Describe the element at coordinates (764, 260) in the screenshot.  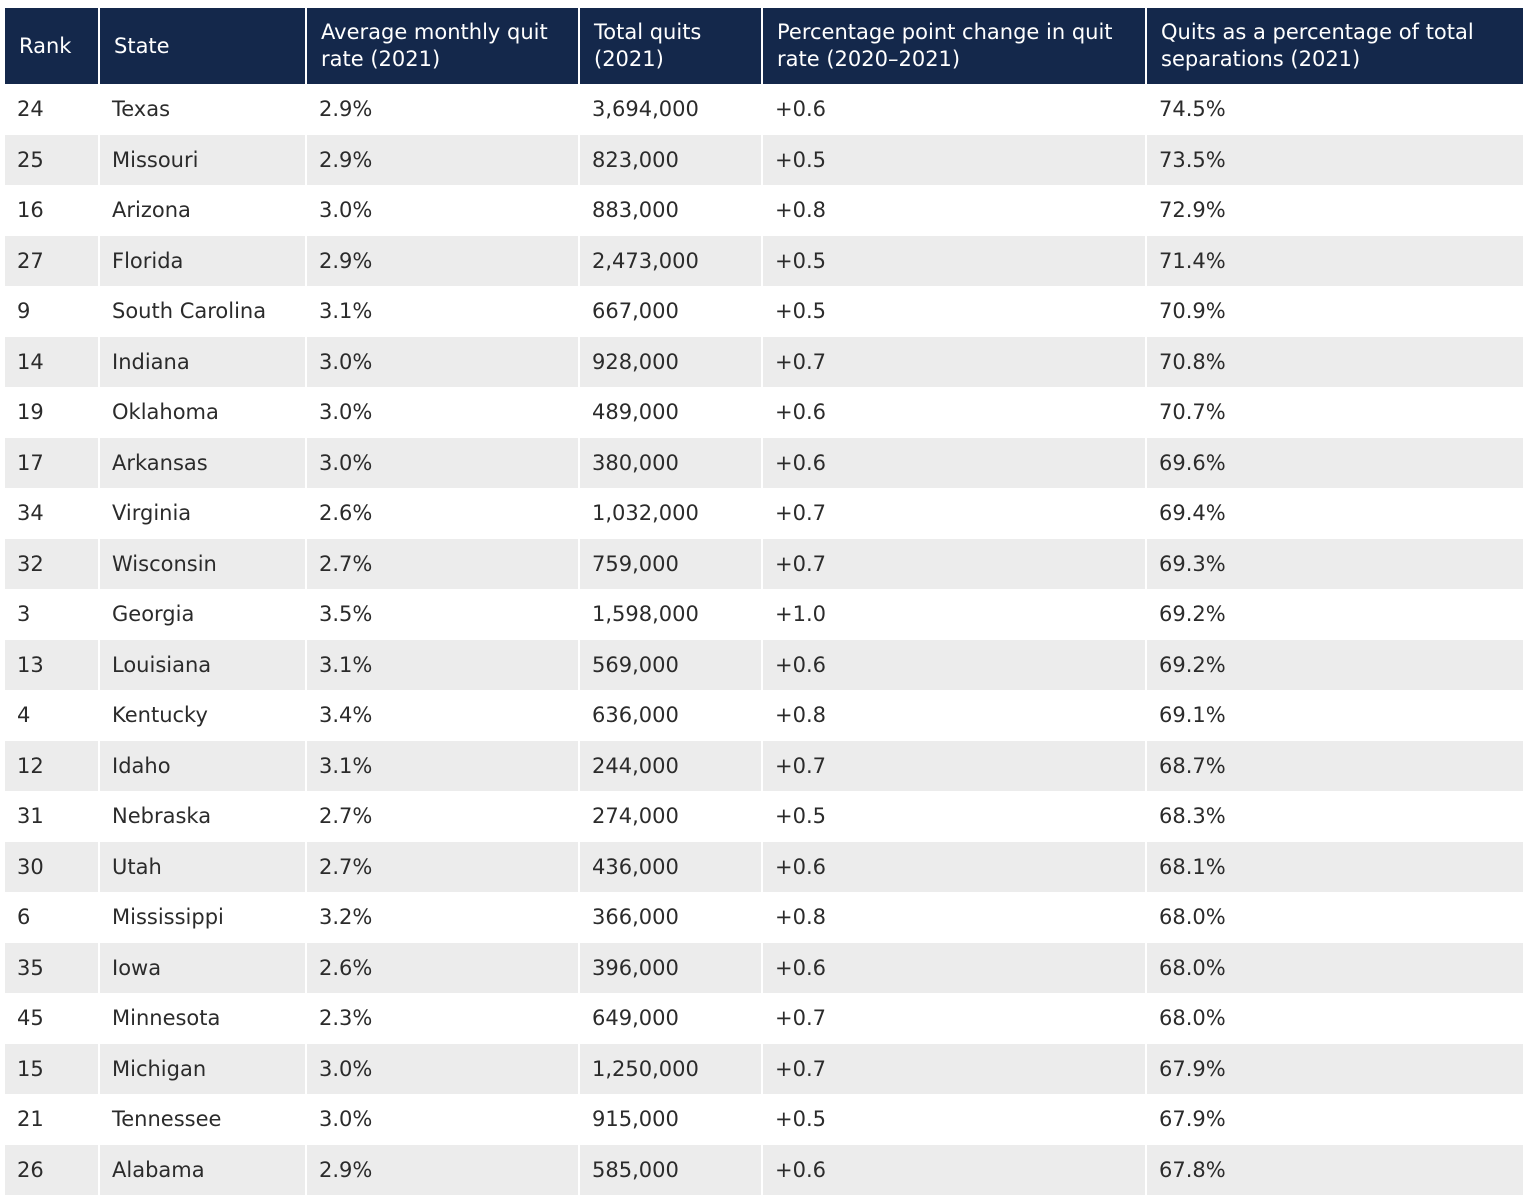
I see `table-row: 27 Florida 2.9% 2,473,000 +0.5 71.4%` at that location.